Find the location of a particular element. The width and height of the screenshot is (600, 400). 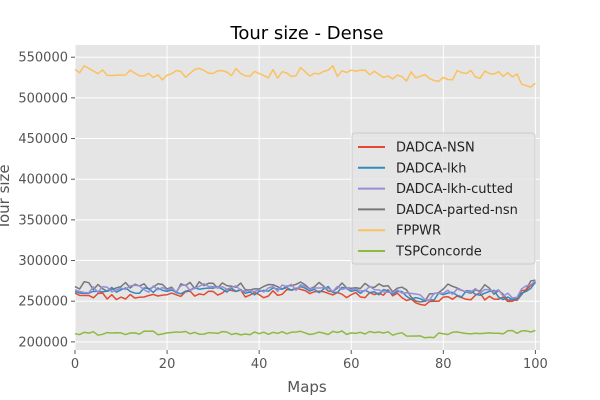

y-tick-label: 200000 is located at coordinates (43, 342).